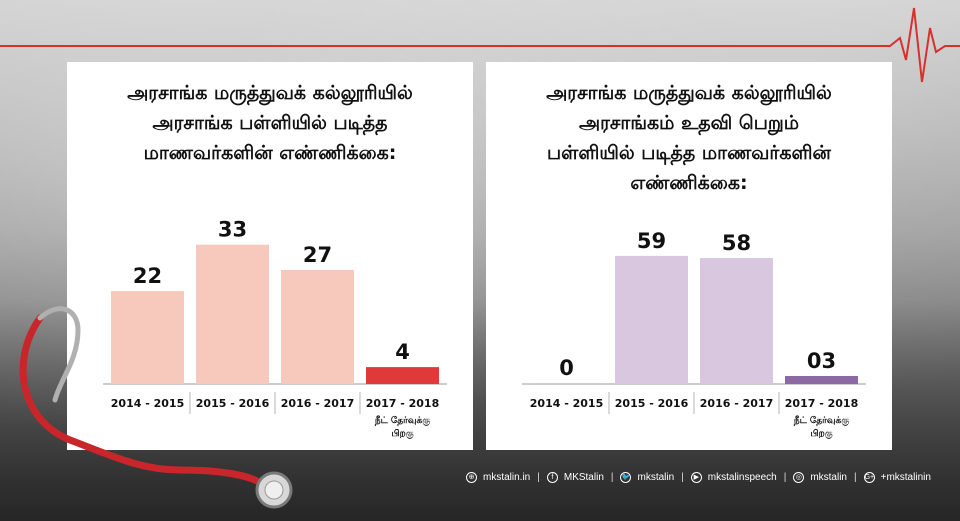  Describe the element at coordinates (317, 255) in the screenshot. I see `value-label: 27` at that location.